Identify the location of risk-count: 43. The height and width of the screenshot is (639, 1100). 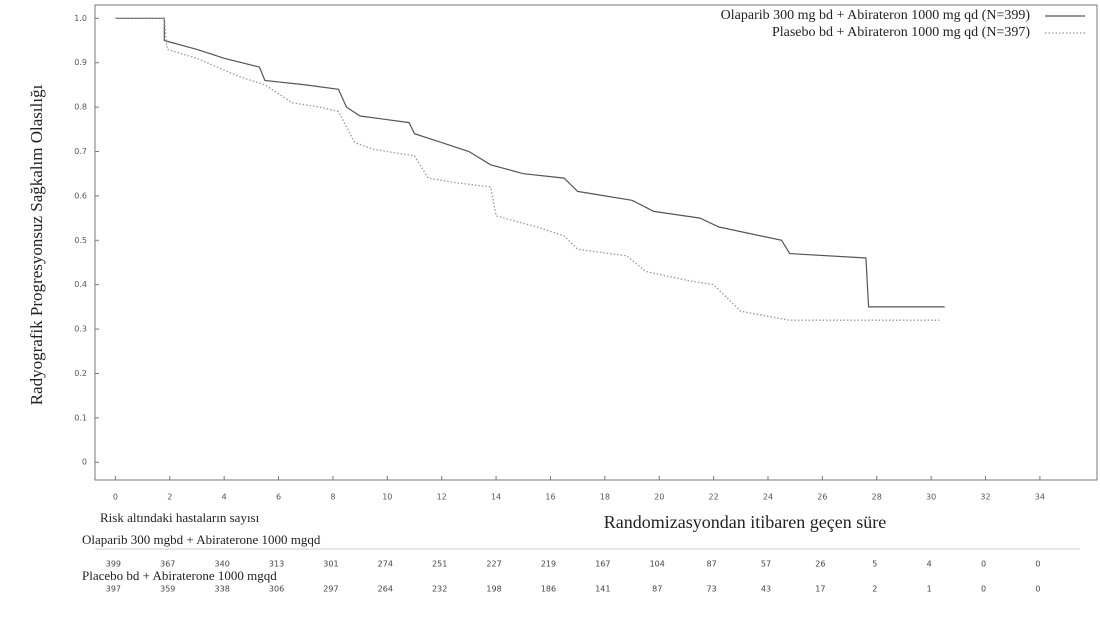
(766, 589).